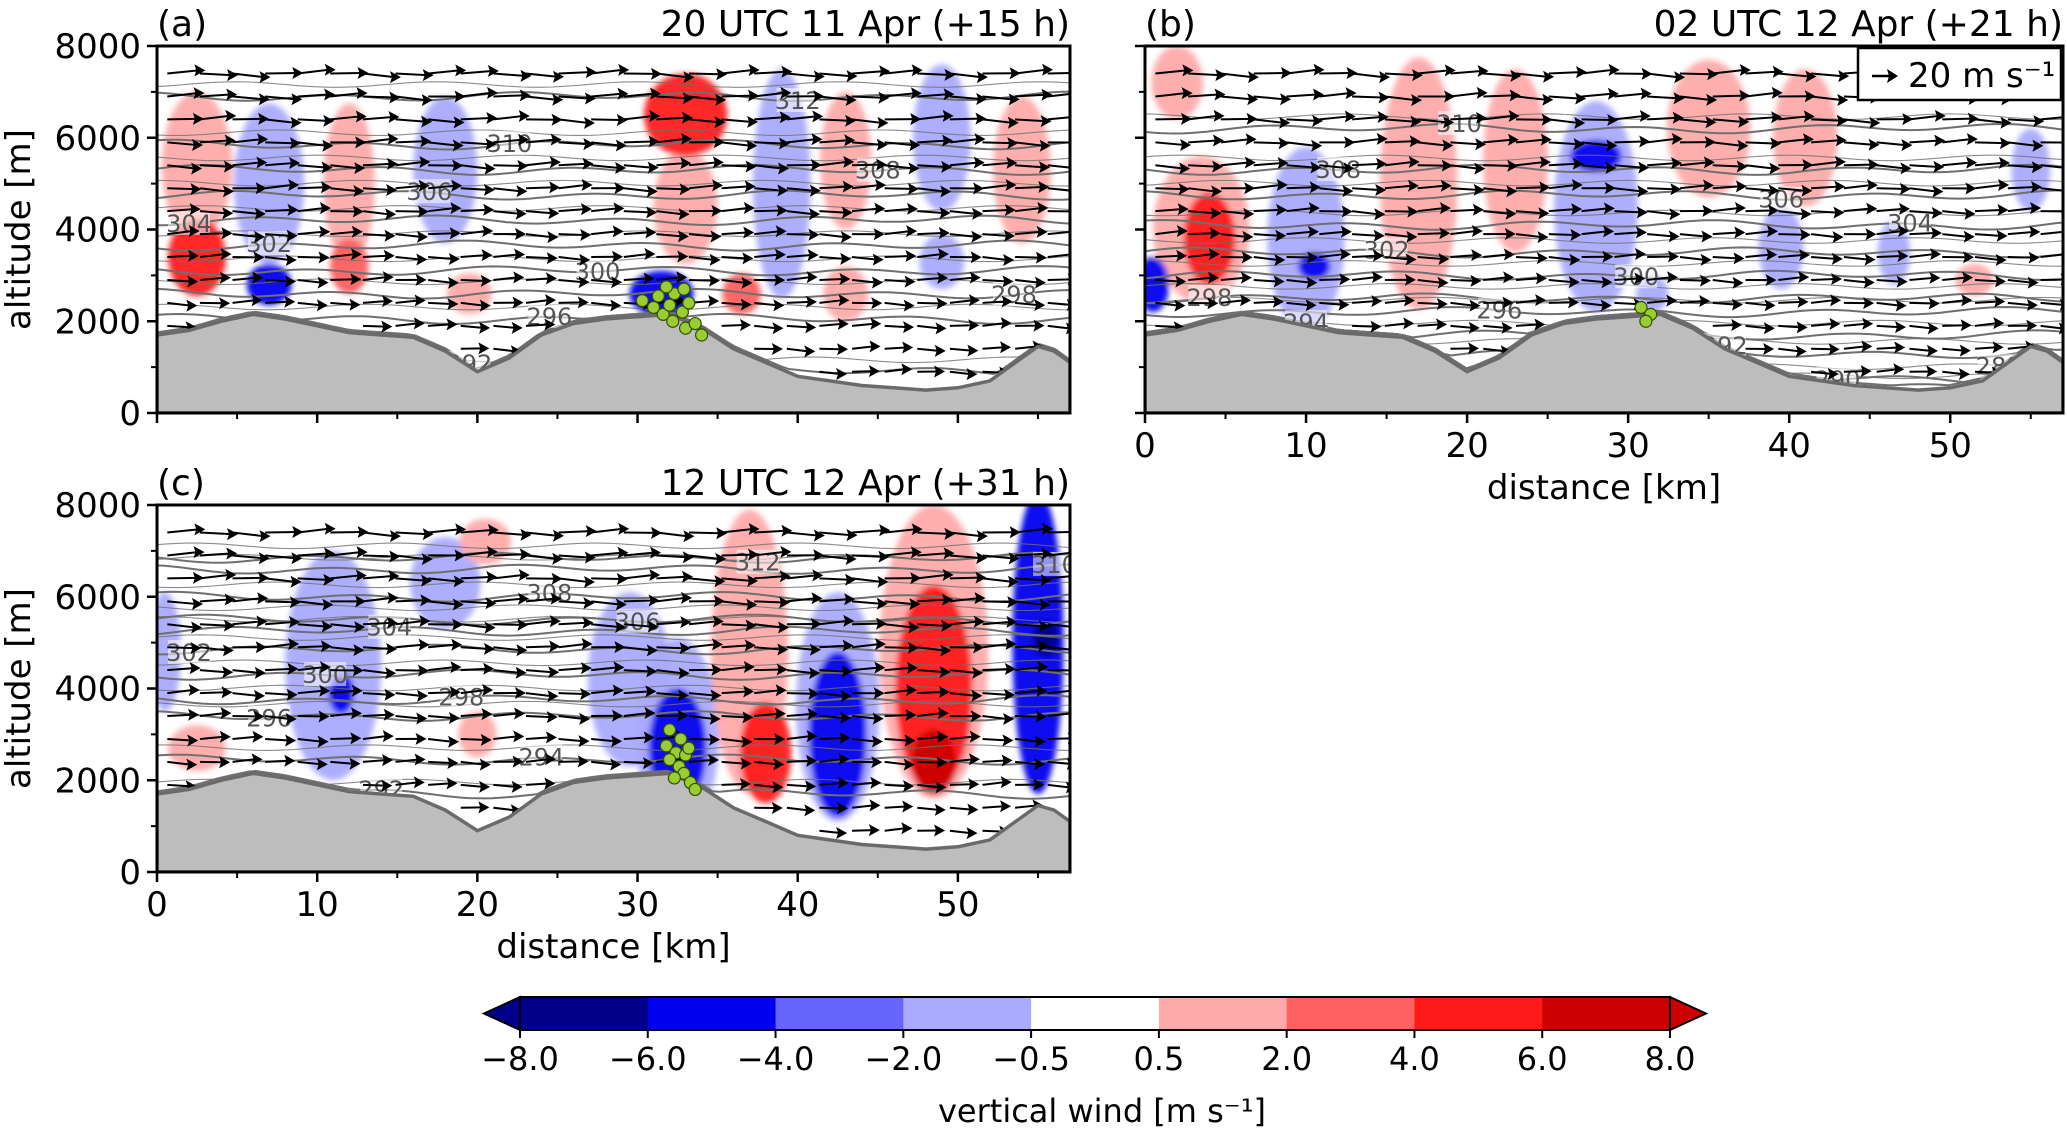 Image resolution: width=2067 pixels, height=1134 pixels. I want to click on isentrope-label: 304, so click(389, 628).